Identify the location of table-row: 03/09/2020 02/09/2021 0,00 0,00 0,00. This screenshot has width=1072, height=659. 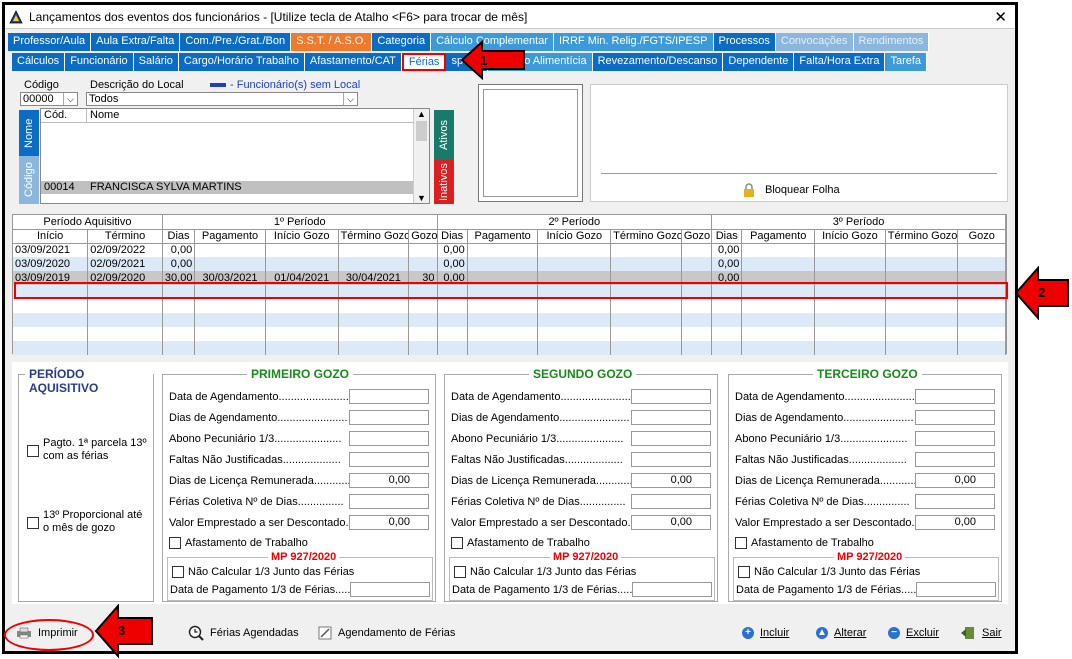
(509, 264).